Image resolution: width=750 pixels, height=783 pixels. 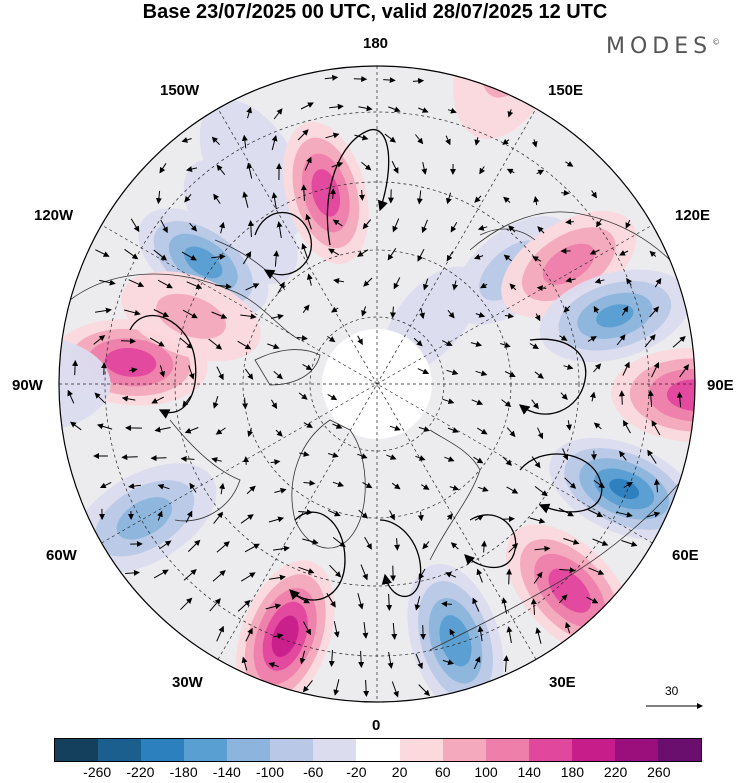 What do you see at coordinates (486, 772) in the screenshot?
I see `colorbar-tick-label: 100` at bounding box center [486, 772].